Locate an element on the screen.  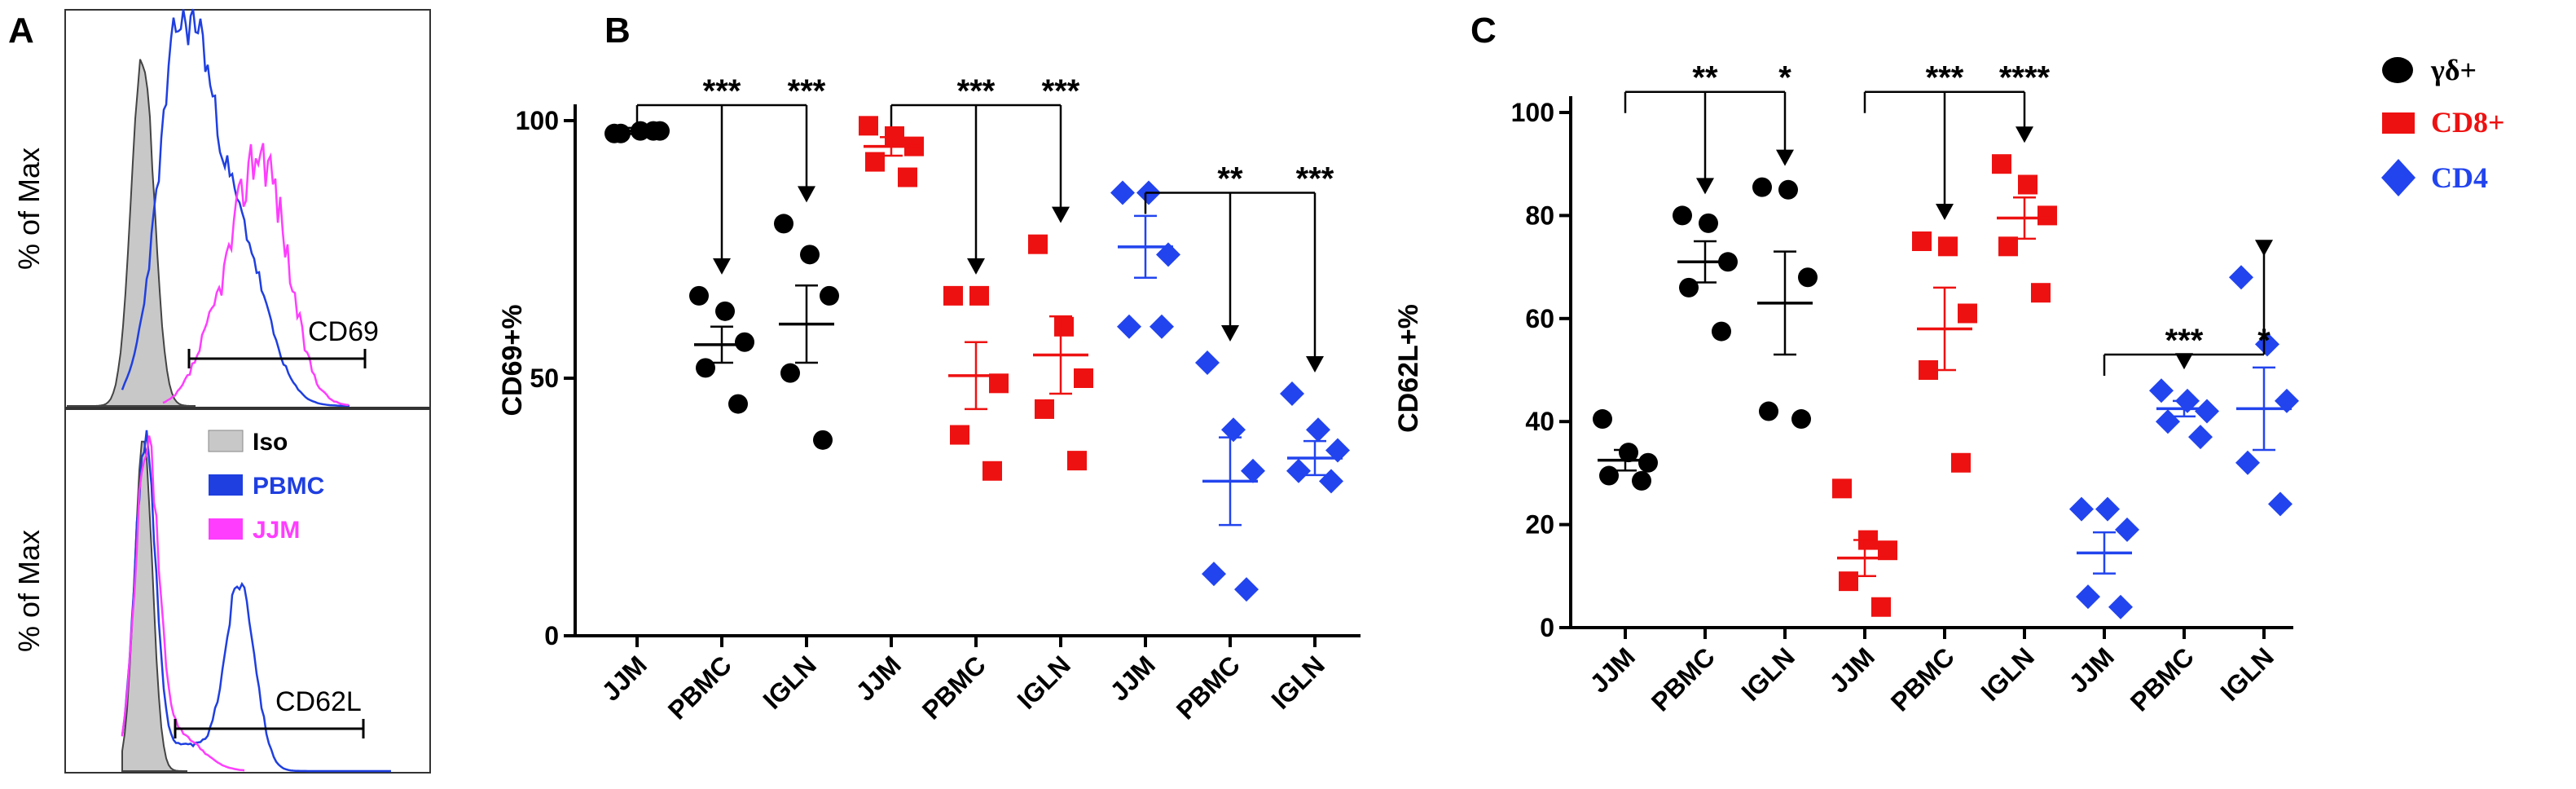
legend-cd8-label: CD8+ is located at coordinates (2468, 122).